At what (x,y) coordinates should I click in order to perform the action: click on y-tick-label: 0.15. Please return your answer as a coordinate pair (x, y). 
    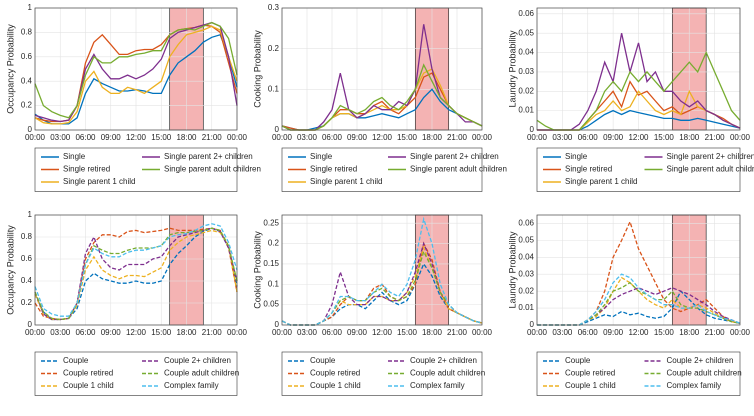
    Looking at the image, I should click on (271, 263).